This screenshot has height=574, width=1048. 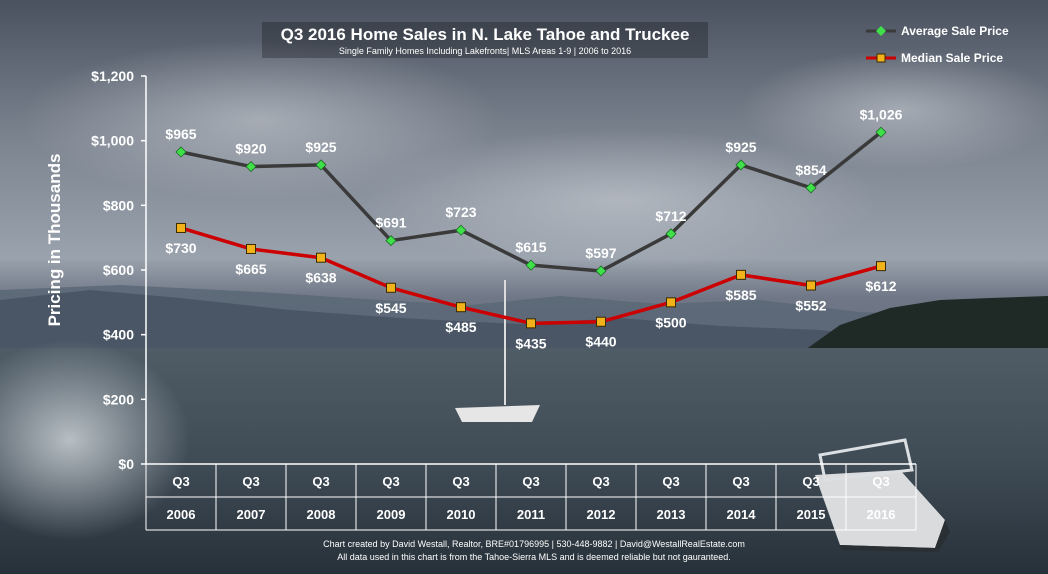 I want to click on data-label: $485, so click(x=460, y=327).